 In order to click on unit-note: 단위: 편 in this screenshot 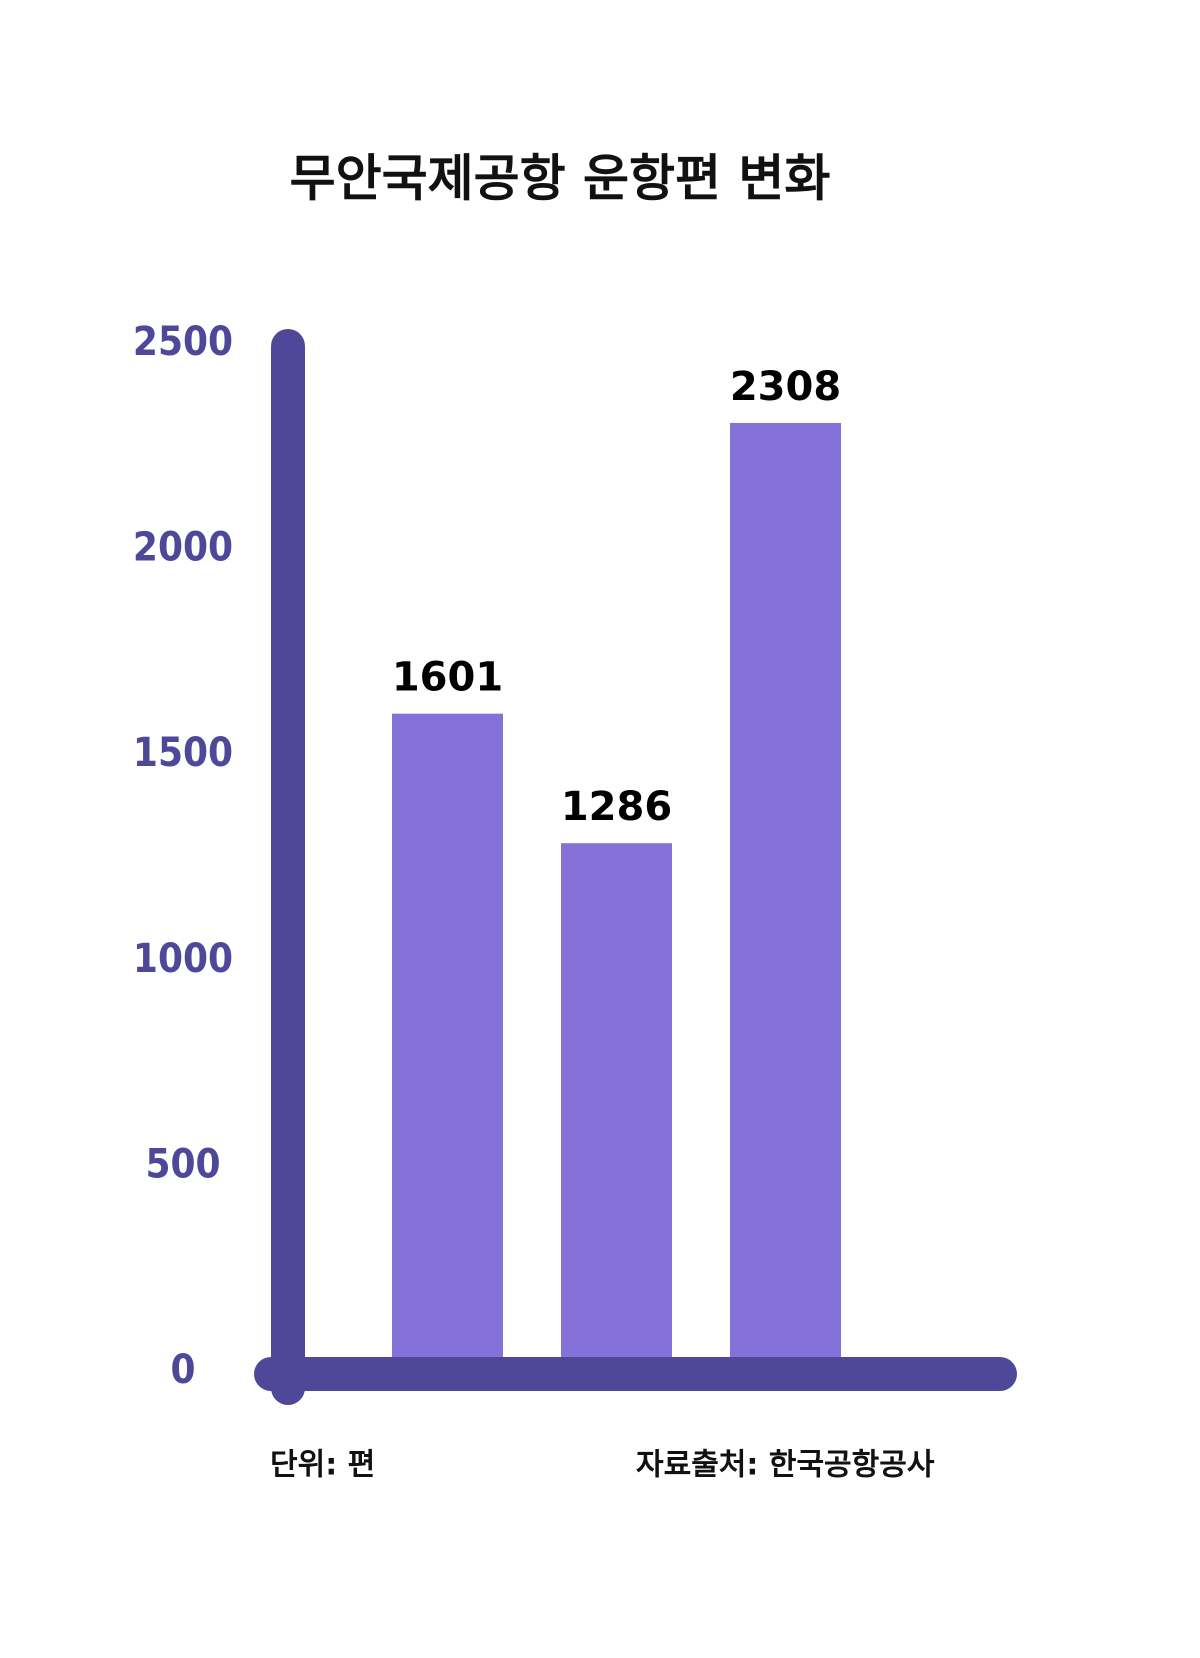, I will do `click(322, 1465)`.